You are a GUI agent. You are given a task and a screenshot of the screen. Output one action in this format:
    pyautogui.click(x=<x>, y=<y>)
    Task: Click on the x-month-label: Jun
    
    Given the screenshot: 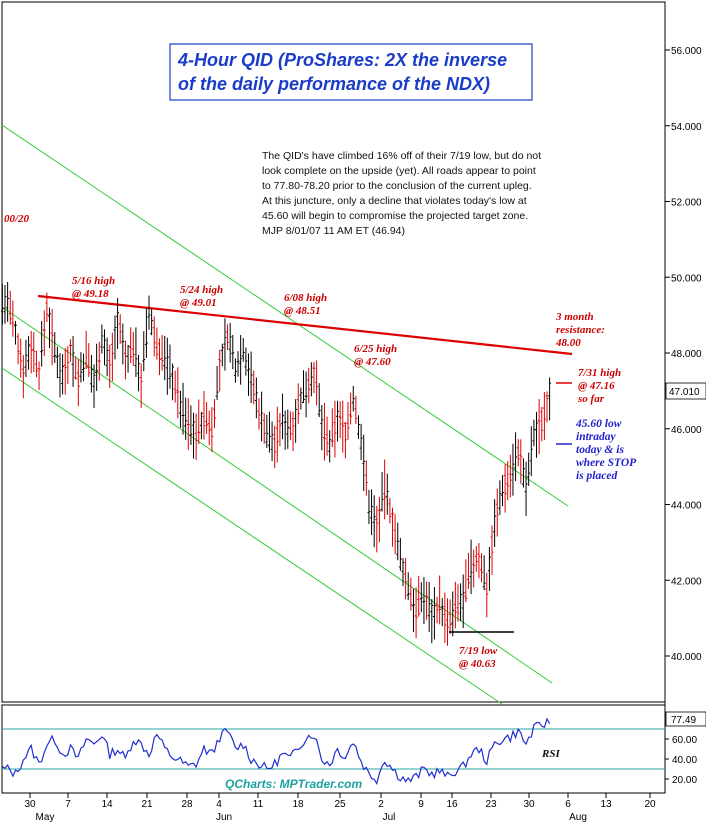 What is the action you would take?
    pyautogui.click(x=224, y=817)
    